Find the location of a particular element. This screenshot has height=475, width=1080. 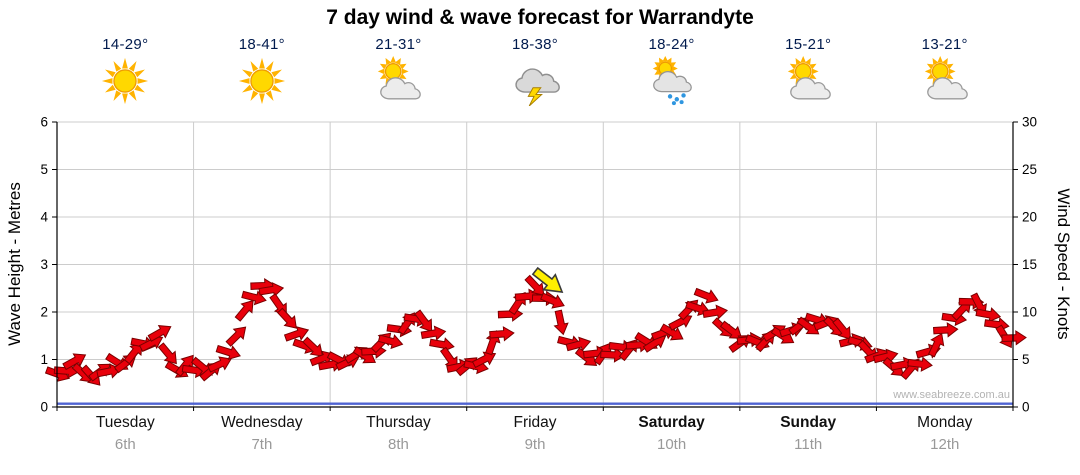

right-tick-label: 30 is located at coordinates (1029, 122).